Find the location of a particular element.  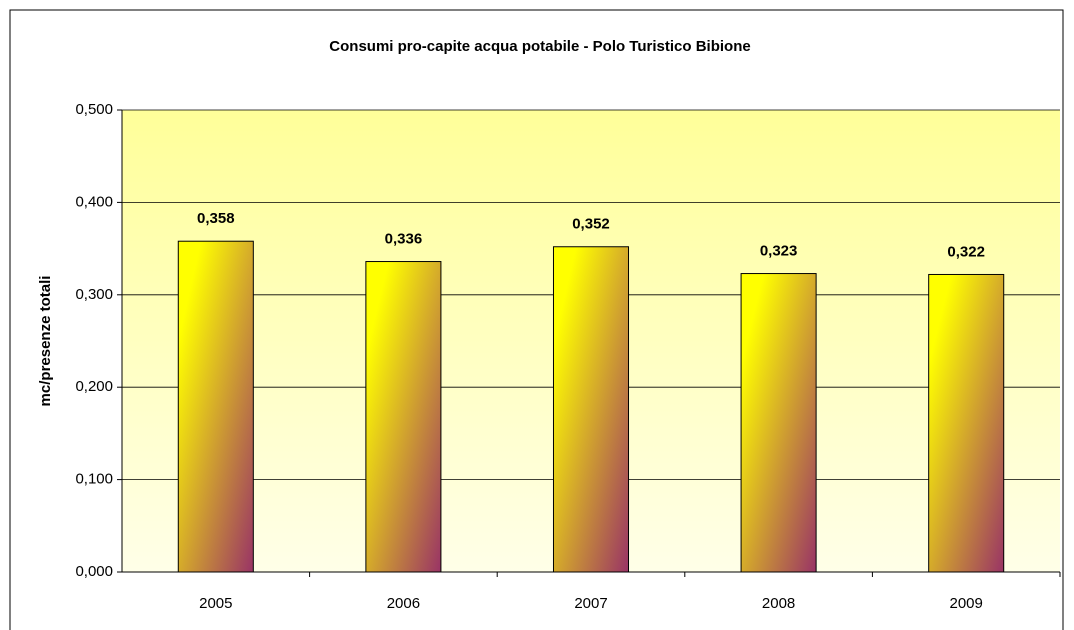

y-tick-label: 0,300 is located at coordinates (94, 294).